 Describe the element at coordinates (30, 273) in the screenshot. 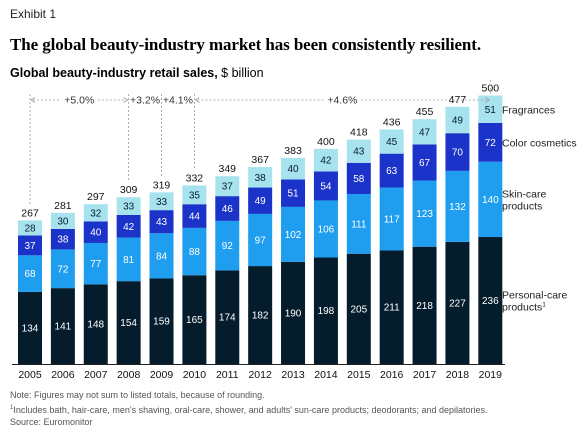

I see `bar-skin-care-2005` at that location.